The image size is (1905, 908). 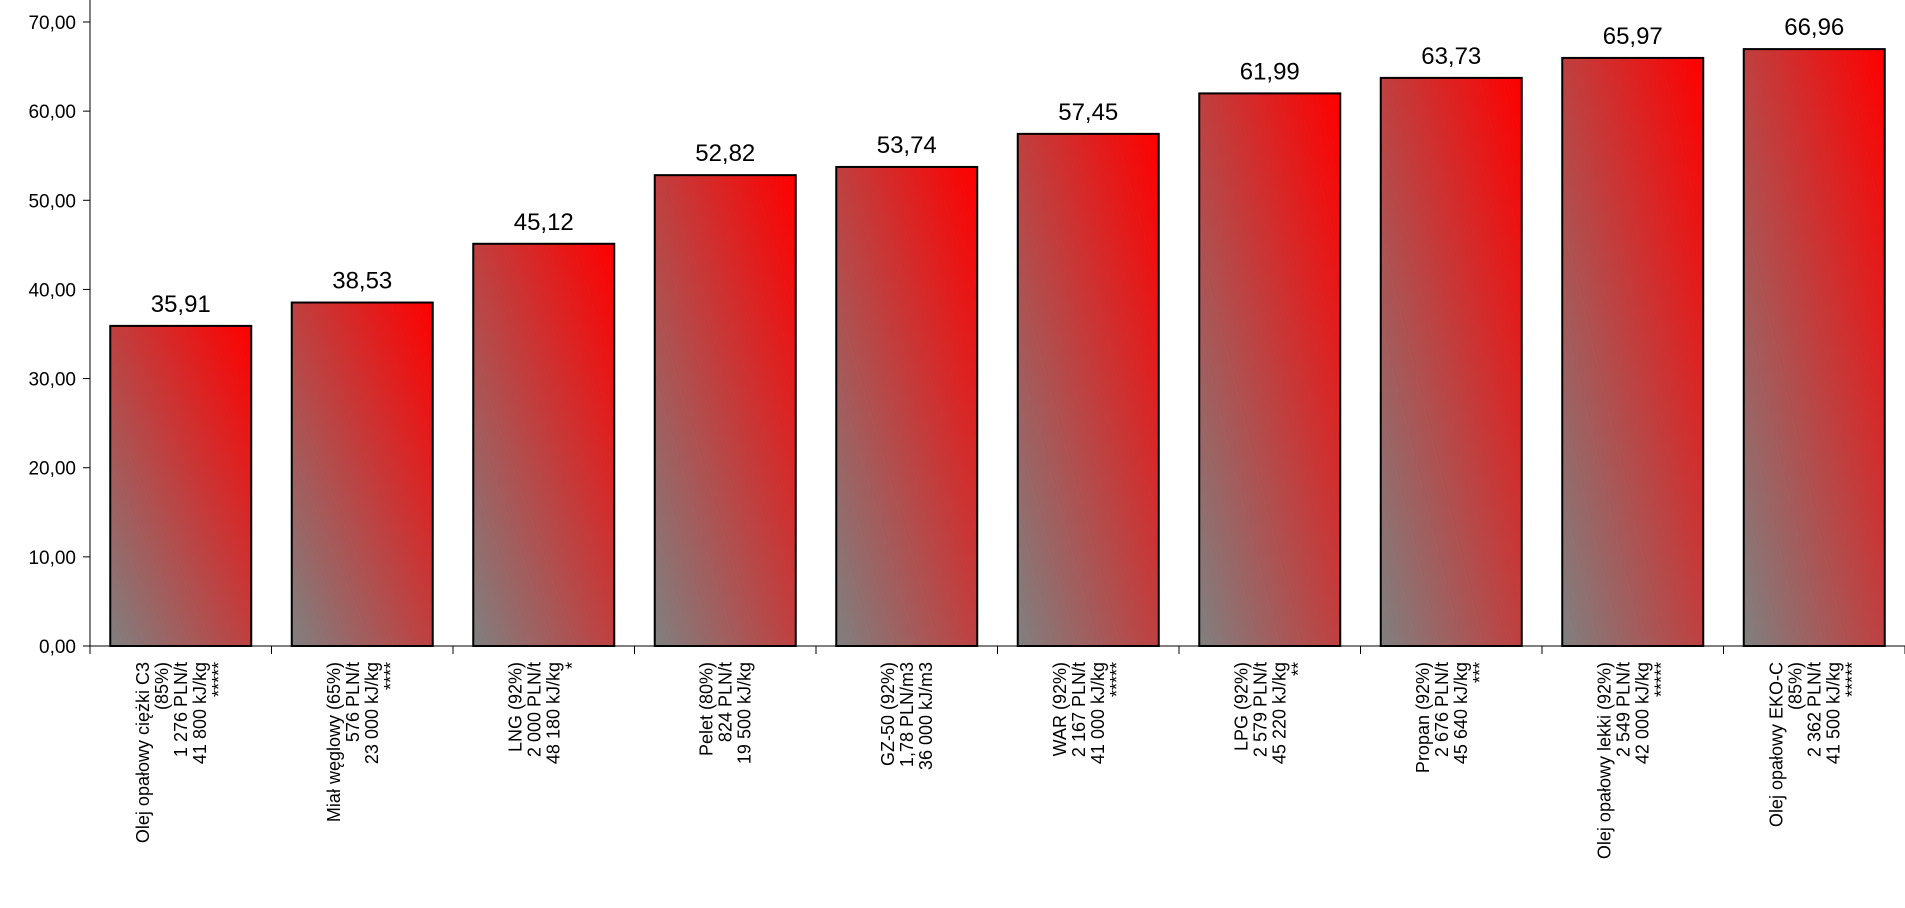 What do you see at coordinates (52, 23) in the screenshot?
I see `y-tick-label: 70,00` at bounding box center [52, 23].